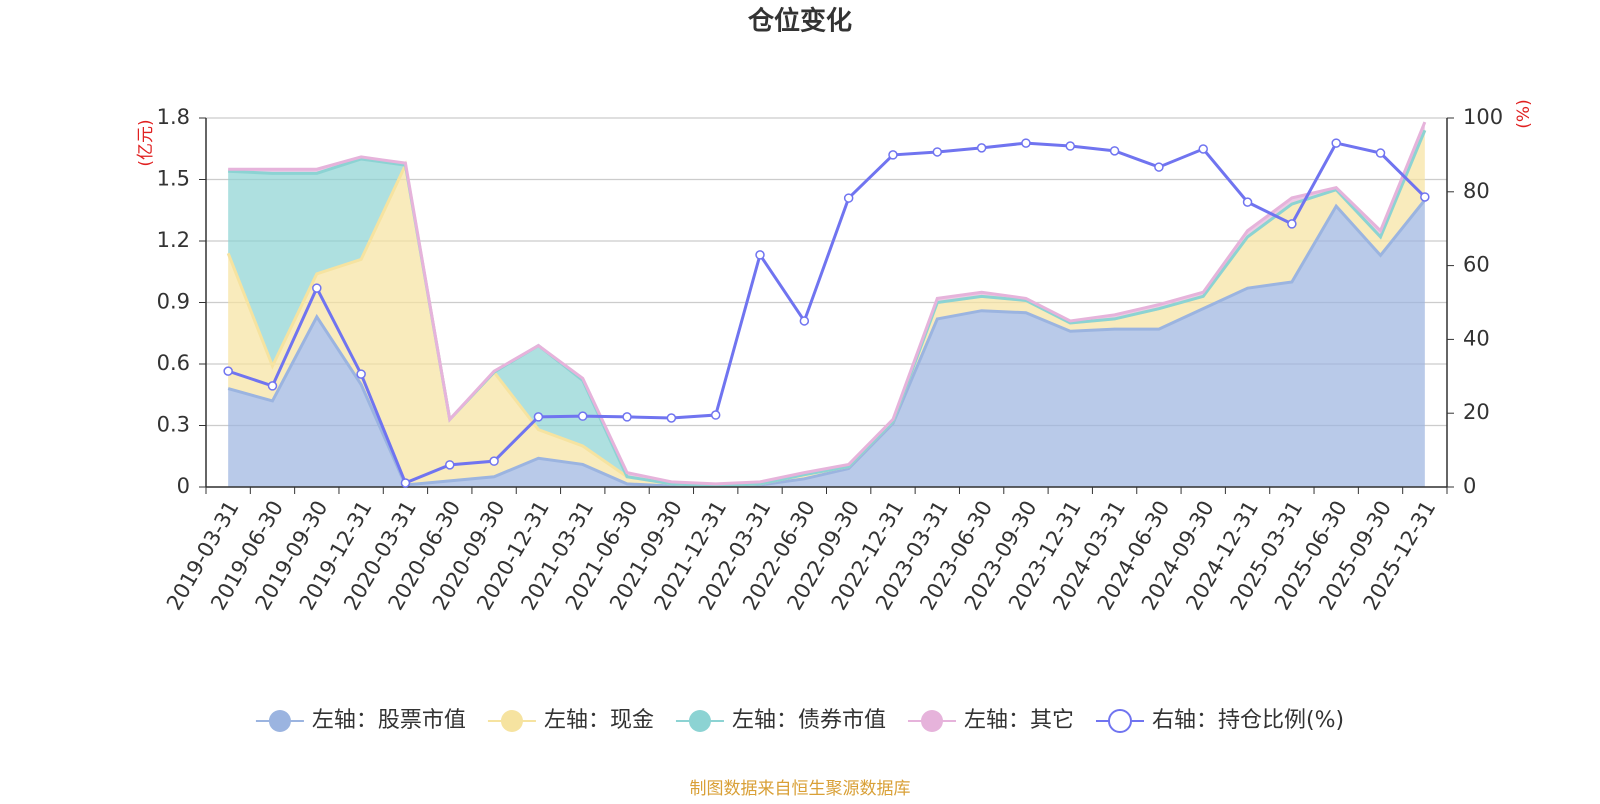 The height and width of the screenshot is (804, 1600). What do you see at coordinates (1019, 720) in the screenshot?
I see `legend-label: 左轴：其它` at bounding box center [1019, 720].